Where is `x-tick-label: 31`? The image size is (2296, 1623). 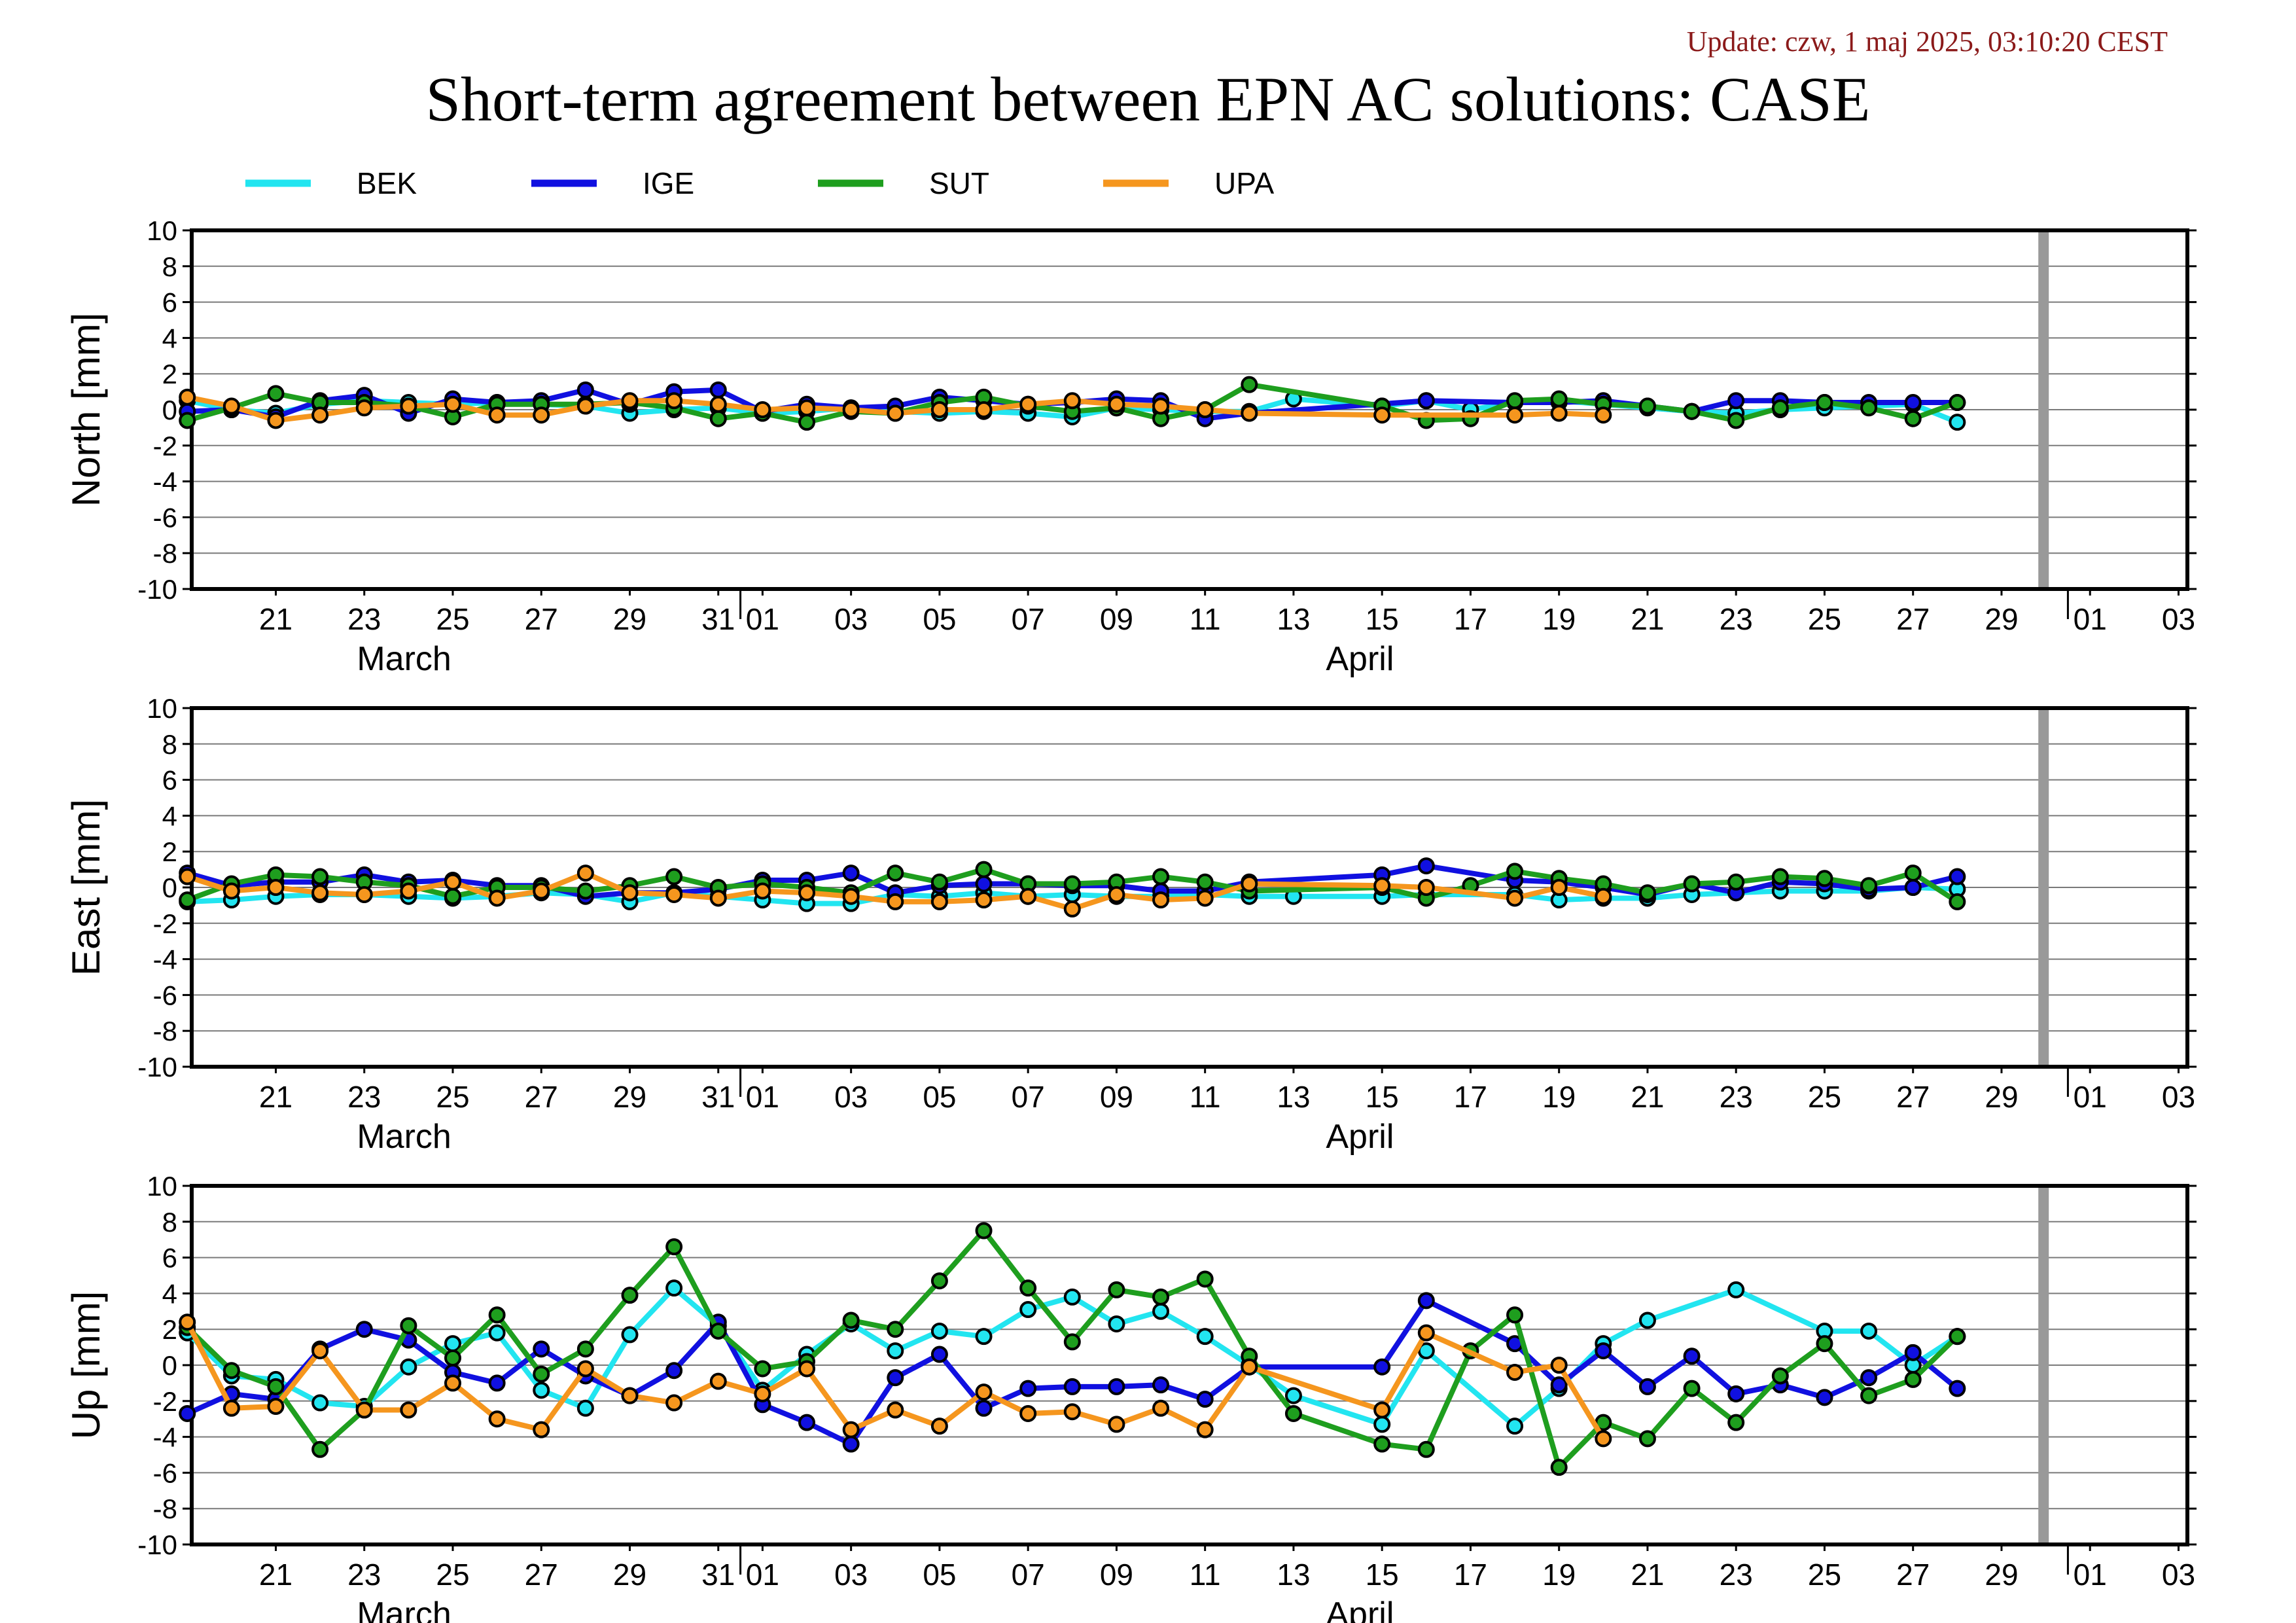
x-tick-label: 31 is located at coordinates (718, 1575).